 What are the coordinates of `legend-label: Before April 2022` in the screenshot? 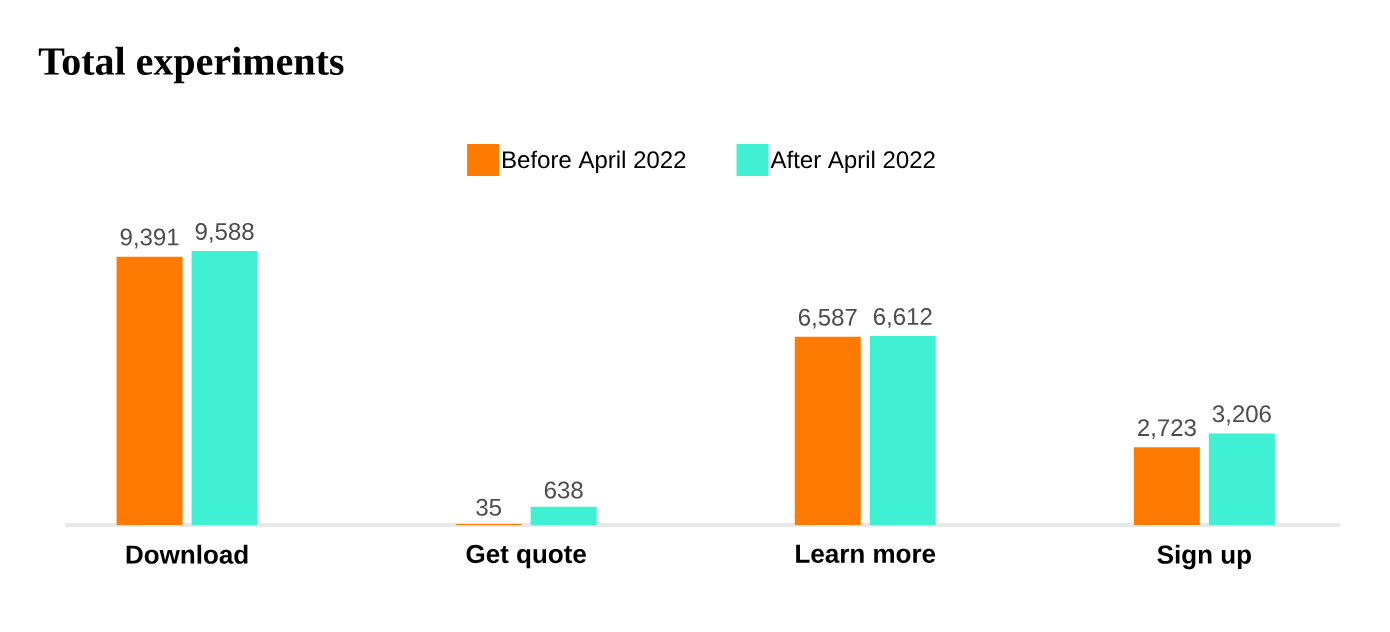 It's located at (594, 161).